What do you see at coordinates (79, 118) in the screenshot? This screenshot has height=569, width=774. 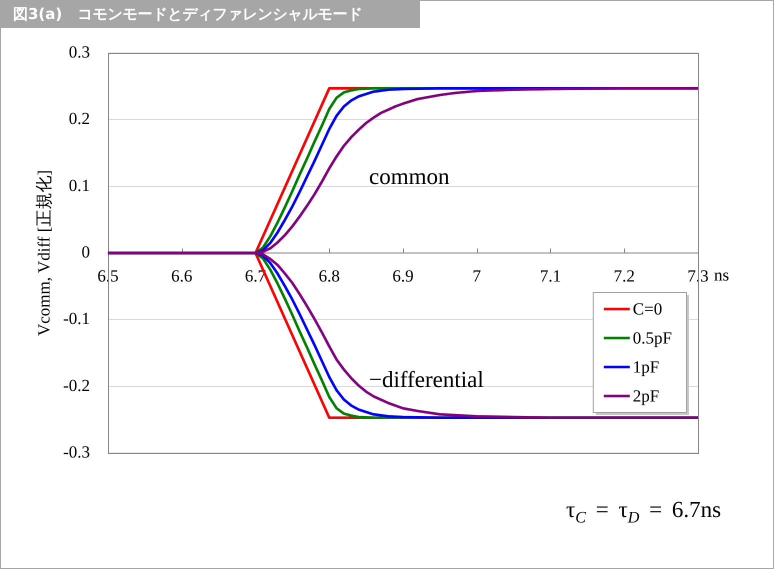 I see `y-tick-label: 0.2` at bounding box center [79, 118].